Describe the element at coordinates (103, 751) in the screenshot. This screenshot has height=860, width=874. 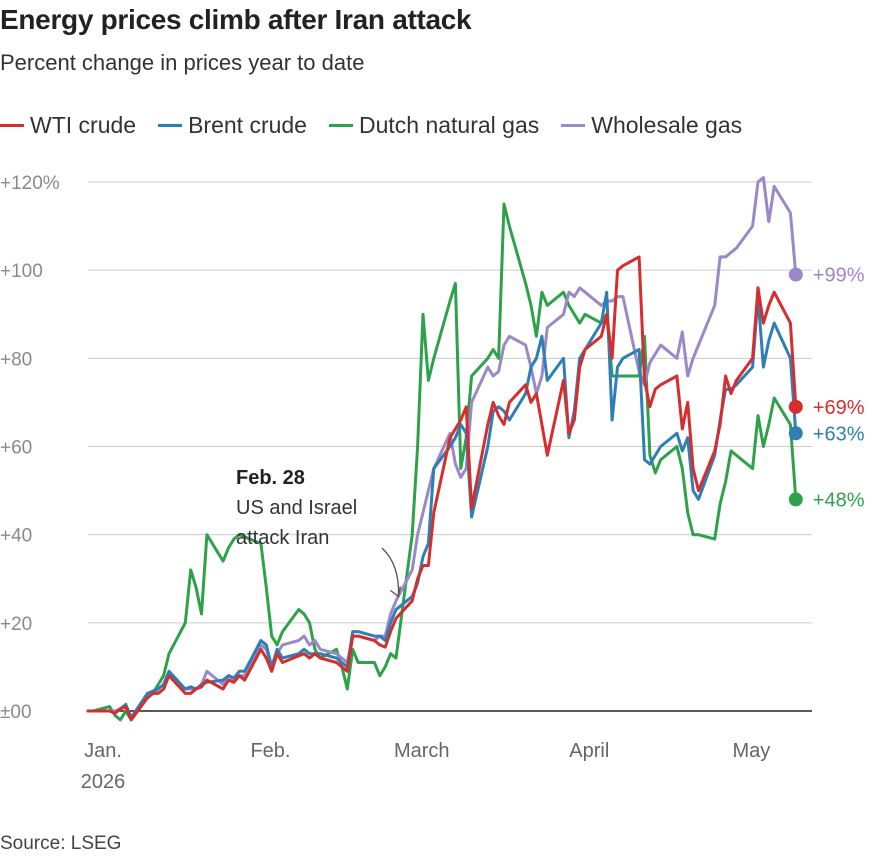
I see `x-tick-label: Jan.` at that location.